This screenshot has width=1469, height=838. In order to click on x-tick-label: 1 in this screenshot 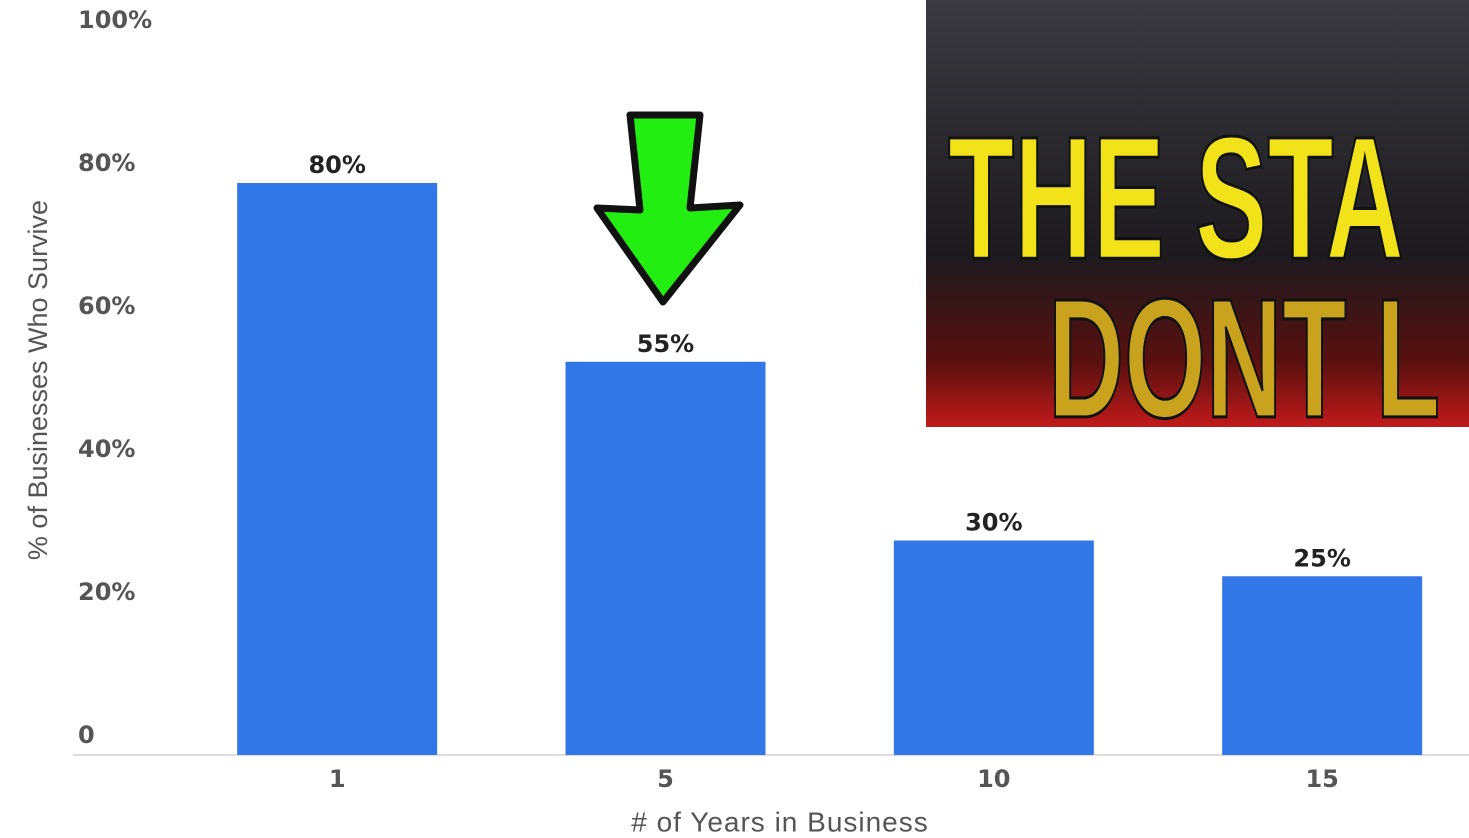, I will do `click(337, 779)`.